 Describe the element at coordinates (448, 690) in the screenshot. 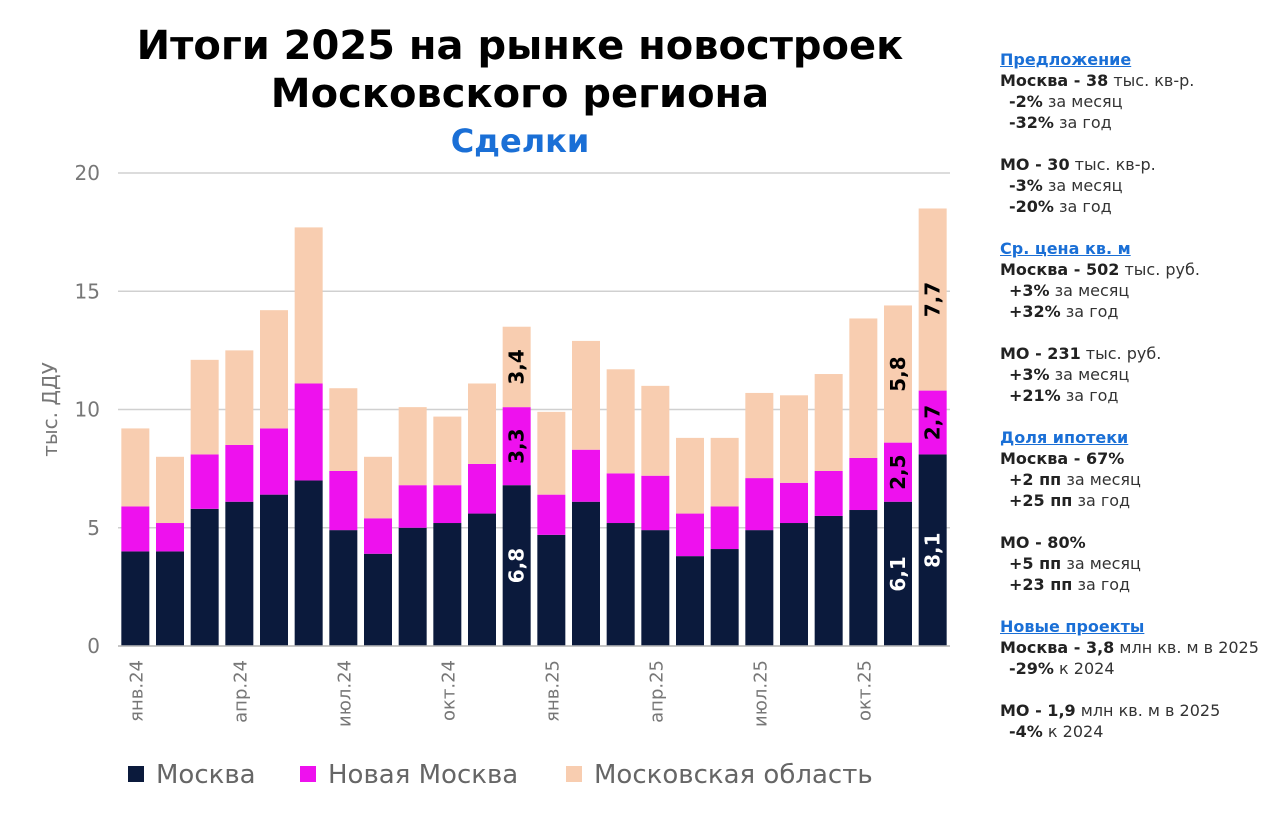

I see `x-tick-label: окт.24` at that location.